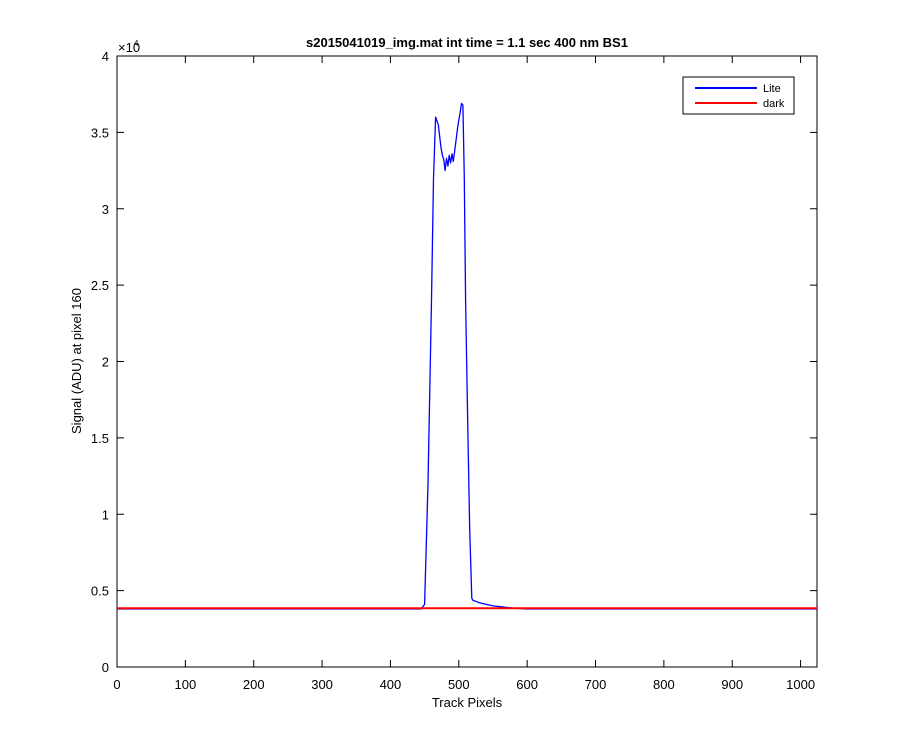 This screenshot has width=900, height=750. I want to click on y-tick-label: 0, so click(105, 667).